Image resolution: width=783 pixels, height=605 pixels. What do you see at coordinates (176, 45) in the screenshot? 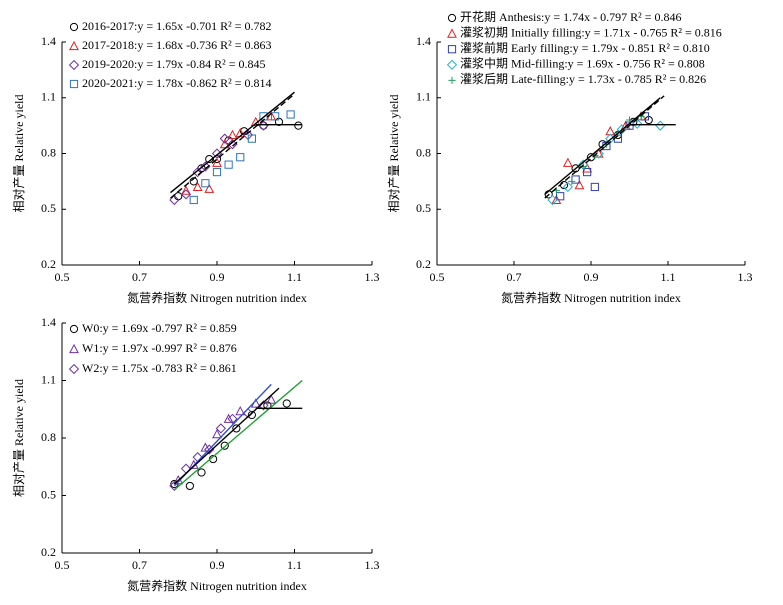
I see `legend-label: 2017-2018:y = 1.68x -0.736 R² = 0.863` at bounding box center [176, 45].